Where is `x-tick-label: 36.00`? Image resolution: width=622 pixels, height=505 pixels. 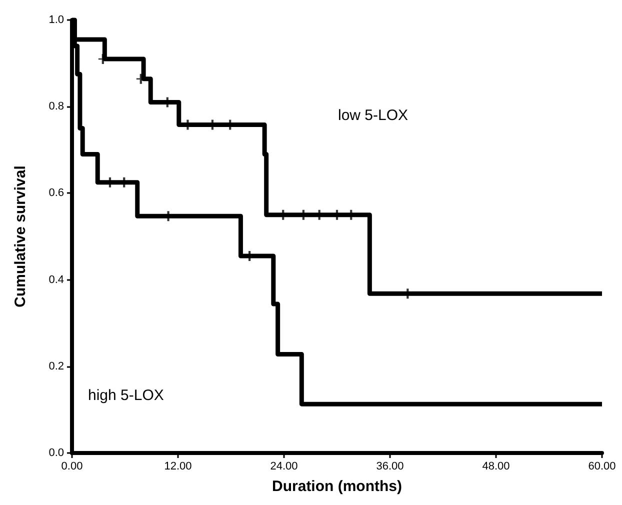
x-tick-label: 36.00 is located at coordinates (390, 466).